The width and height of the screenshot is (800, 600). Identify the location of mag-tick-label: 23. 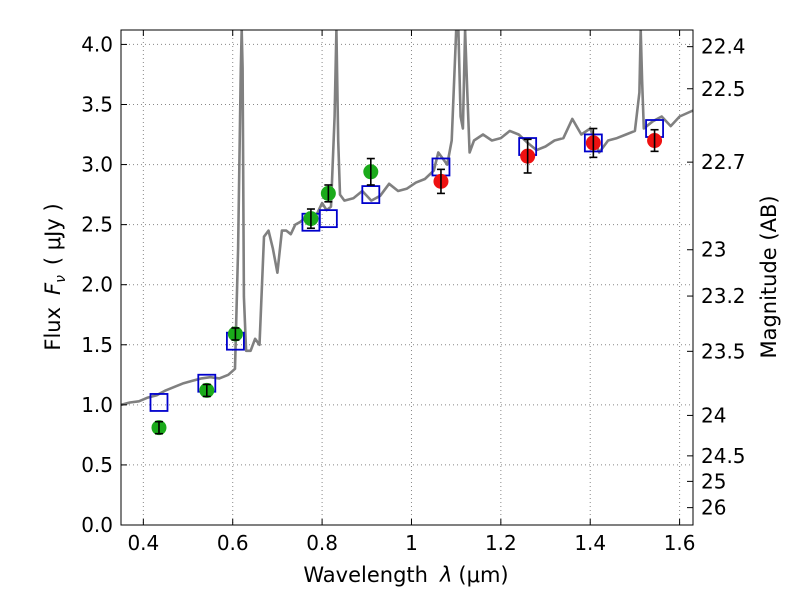
(713, 250).